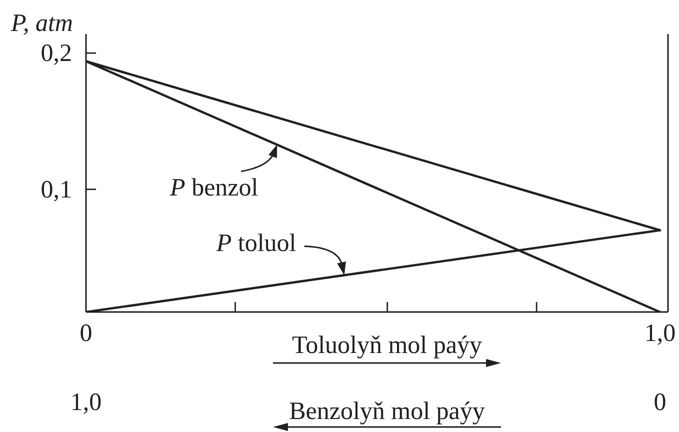  What do you see at coordinates (213, 187) in the screenshot?
I see `annotation: P benzol` at bounding box center [213, 187].